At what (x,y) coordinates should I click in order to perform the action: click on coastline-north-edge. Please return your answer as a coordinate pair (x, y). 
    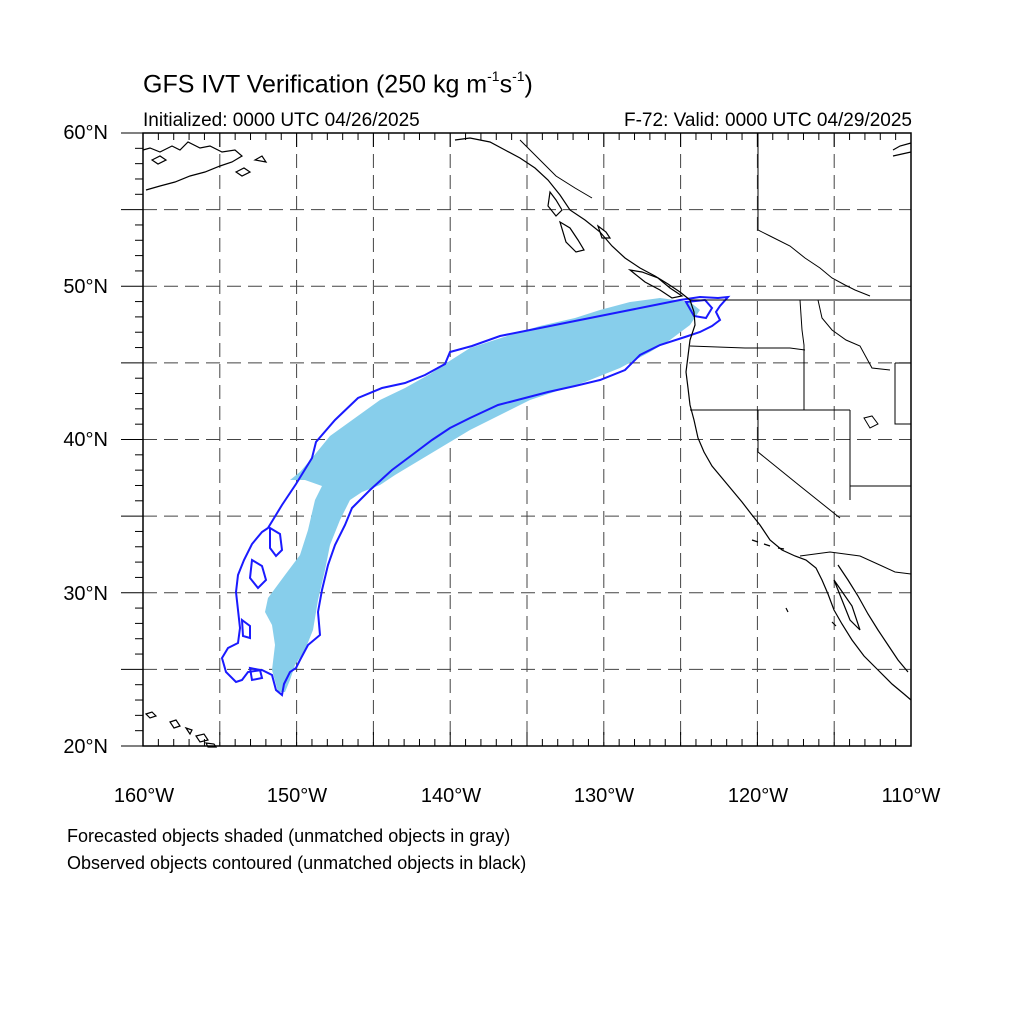
    Looking at the image, I should click on (902, 149).